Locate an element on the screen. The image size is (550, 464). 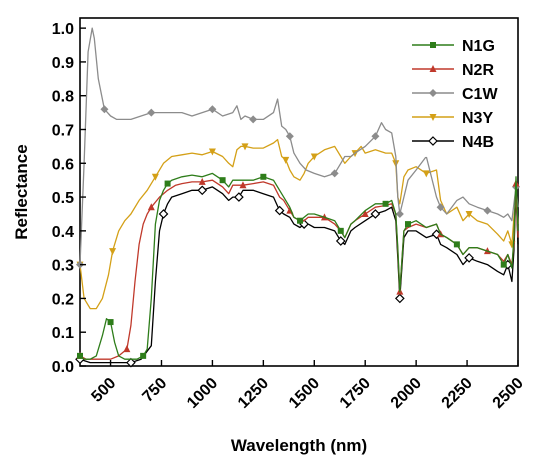
x-axis: 500 750 1000 1250 1500 1750 2000 2250 2500 is located at coordinates (307, 386).